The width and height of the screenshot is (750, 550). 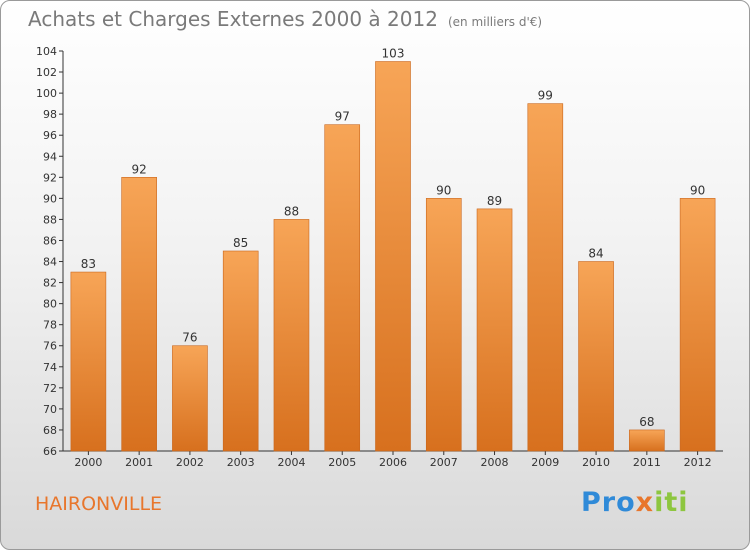 I want to click on x-tick-label: 2006, so click(x=393, y=462).